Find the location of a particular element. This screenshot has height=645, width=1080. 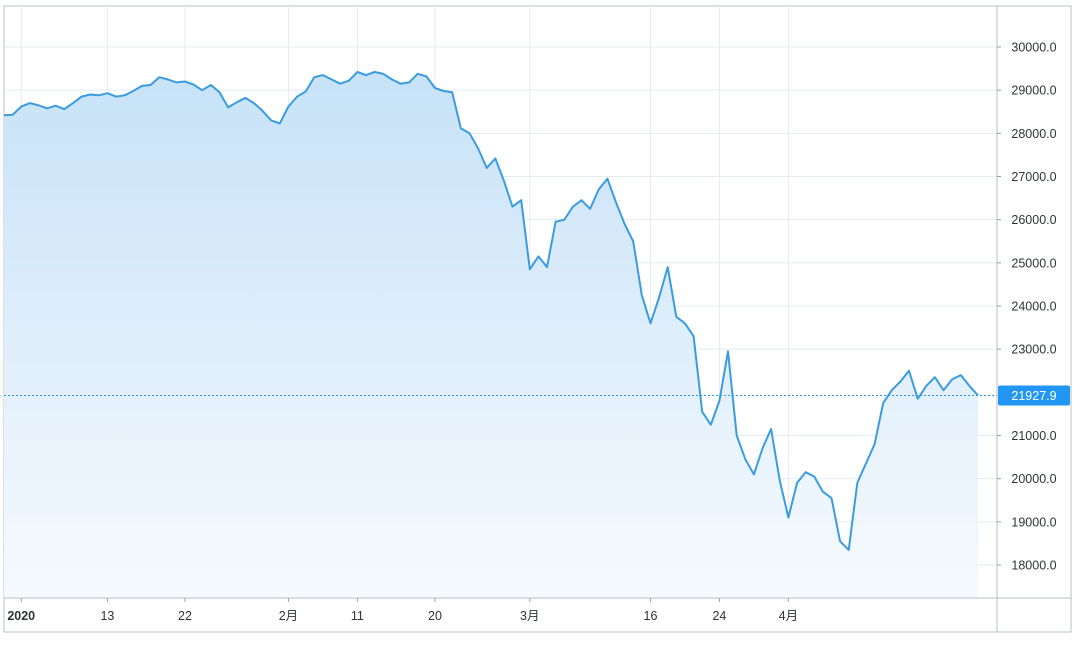

x-tick-label: 2月 is located at coordinates (288, 616).